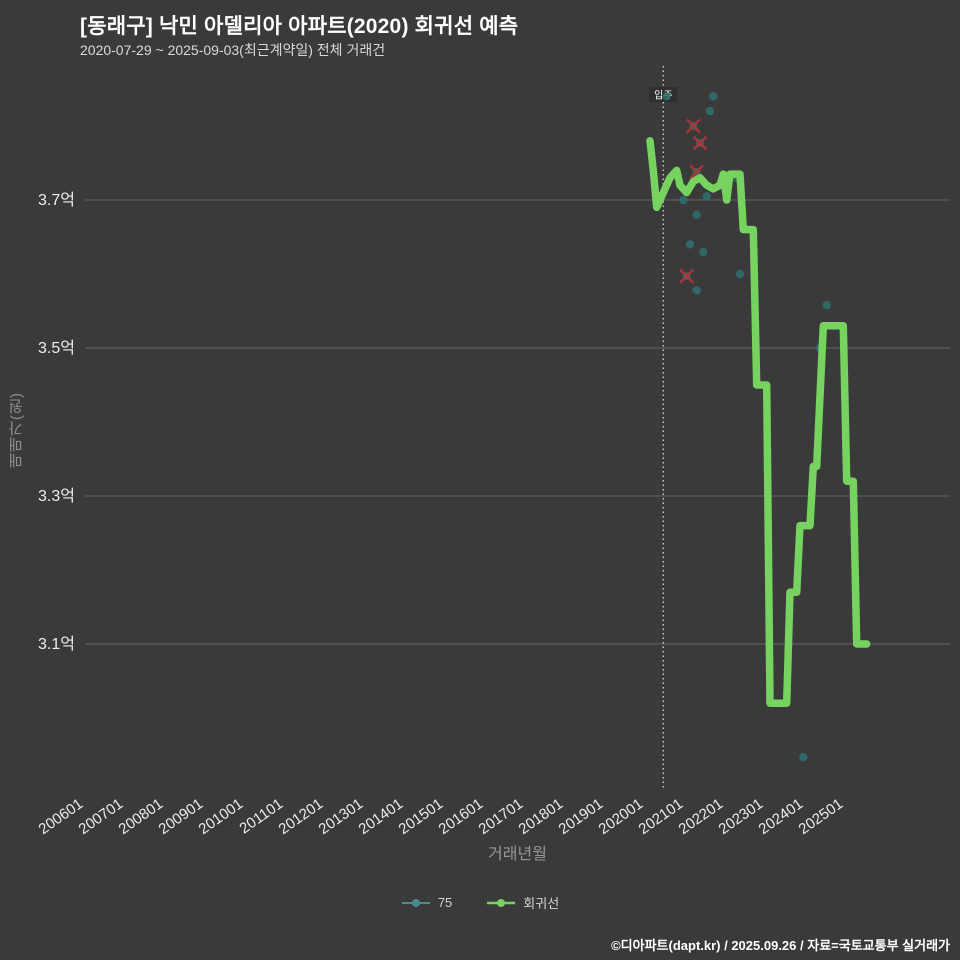 Image resolution: width=960 pixels, height=960 pixels. Describe the element at coordinates (501, 902) in the screenshot. I see `line-series-marker-icon` at that location.